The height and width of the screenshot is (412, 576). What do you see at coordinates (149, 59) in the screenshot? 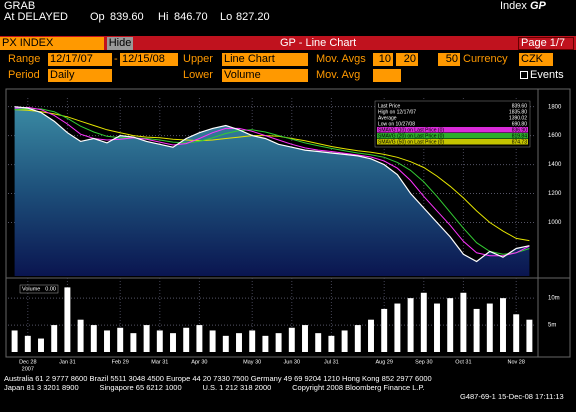
I see `end-date: 12/15/08` at bounding box center [149, 59].